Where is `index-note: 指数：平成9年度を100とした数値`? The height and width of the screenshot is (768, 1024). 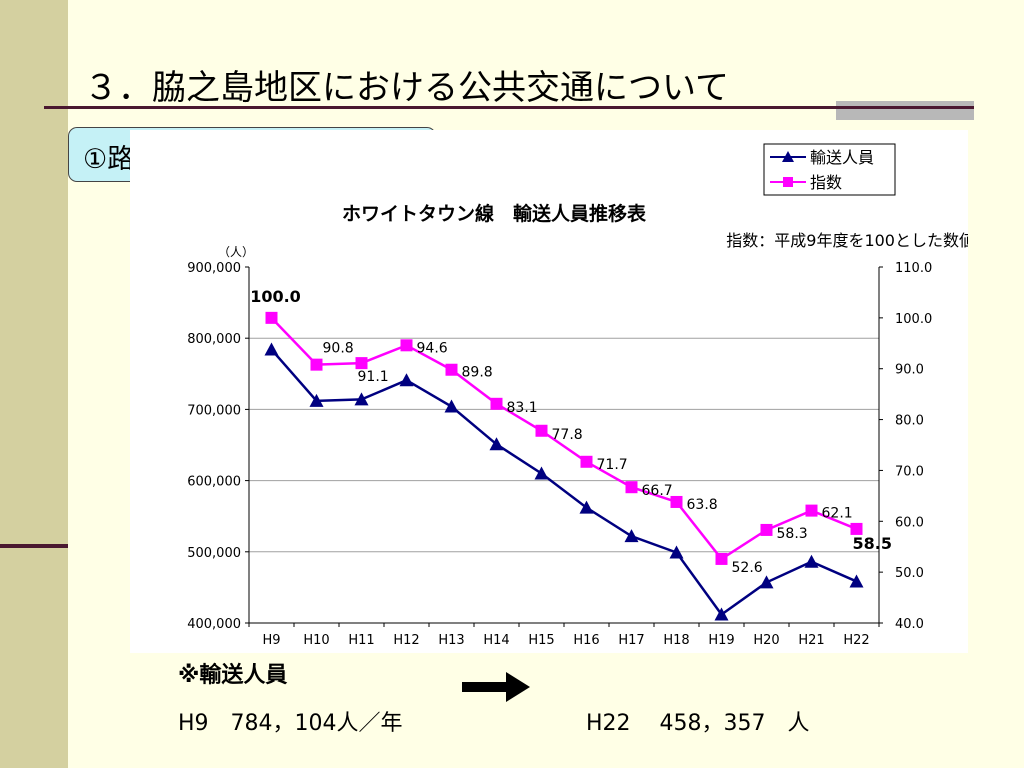
index-note: 指数：平成9年度を100とした数値 is located at coordinates (847, 240).